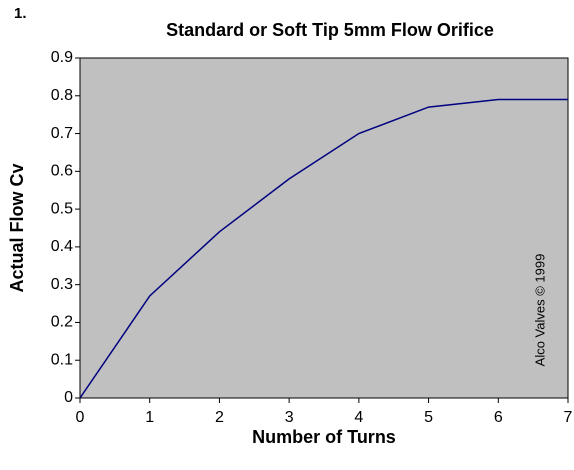  What do you see at coordinates (62, 95) in the screenshot?
I see `y-tick-label: 0.8` at bounding box center [62, 95].